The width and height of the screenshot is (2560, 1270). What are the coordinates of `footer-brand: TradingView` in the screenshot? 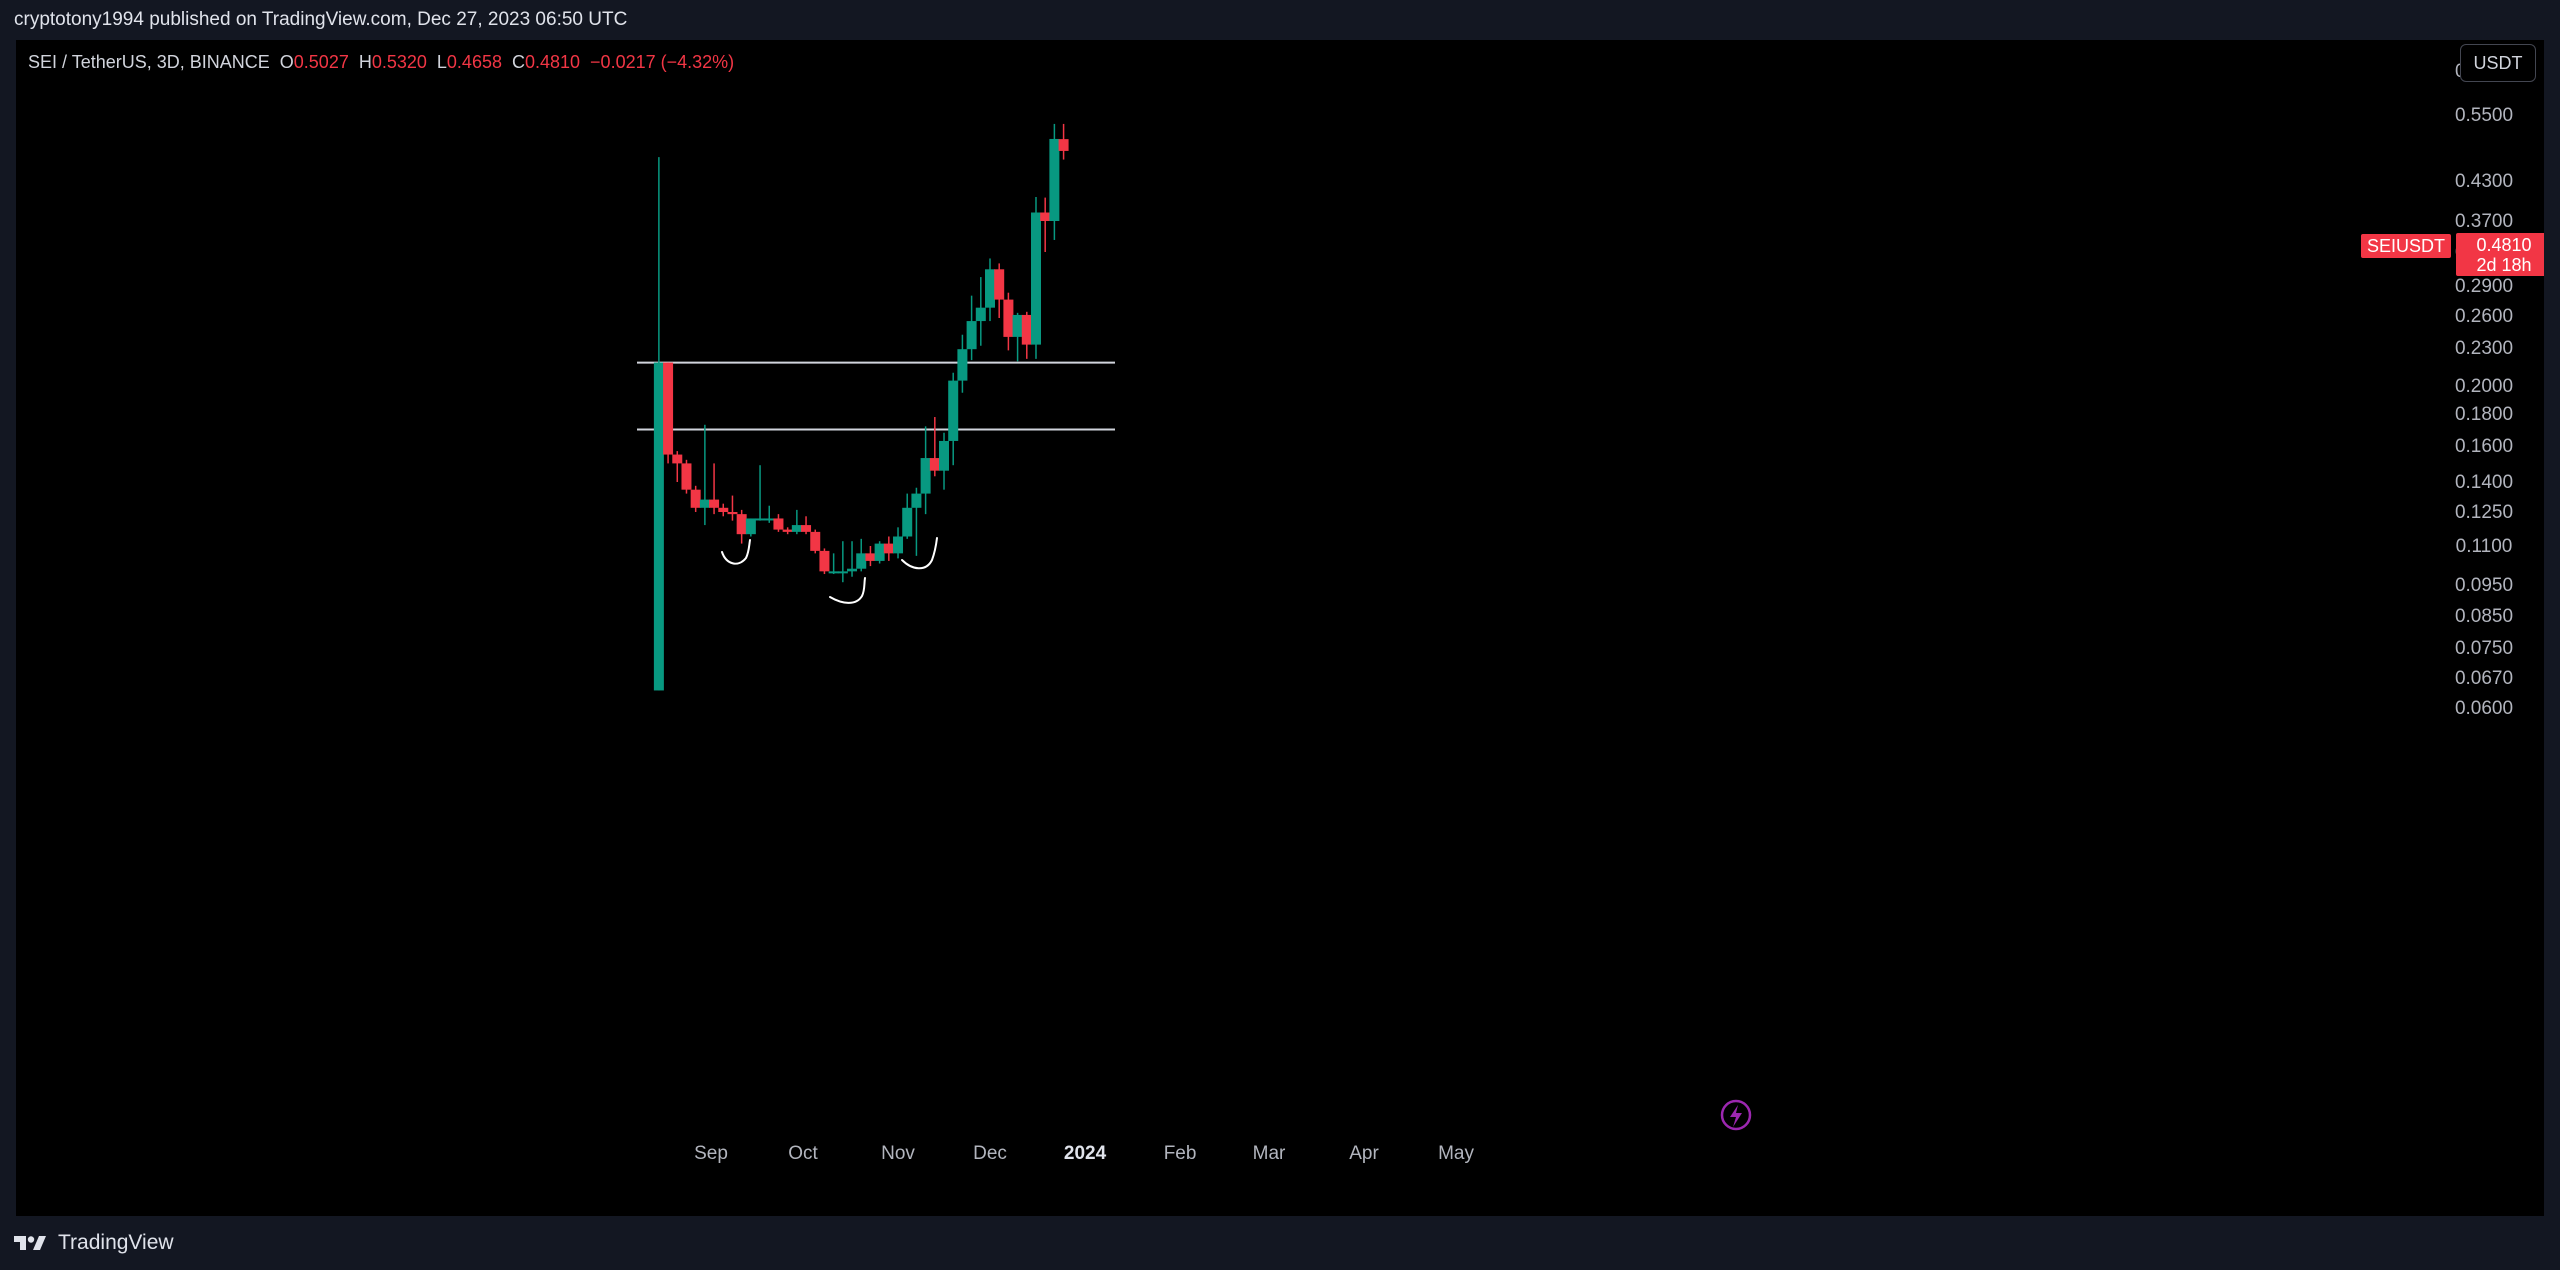 It's located at (116, 1242).